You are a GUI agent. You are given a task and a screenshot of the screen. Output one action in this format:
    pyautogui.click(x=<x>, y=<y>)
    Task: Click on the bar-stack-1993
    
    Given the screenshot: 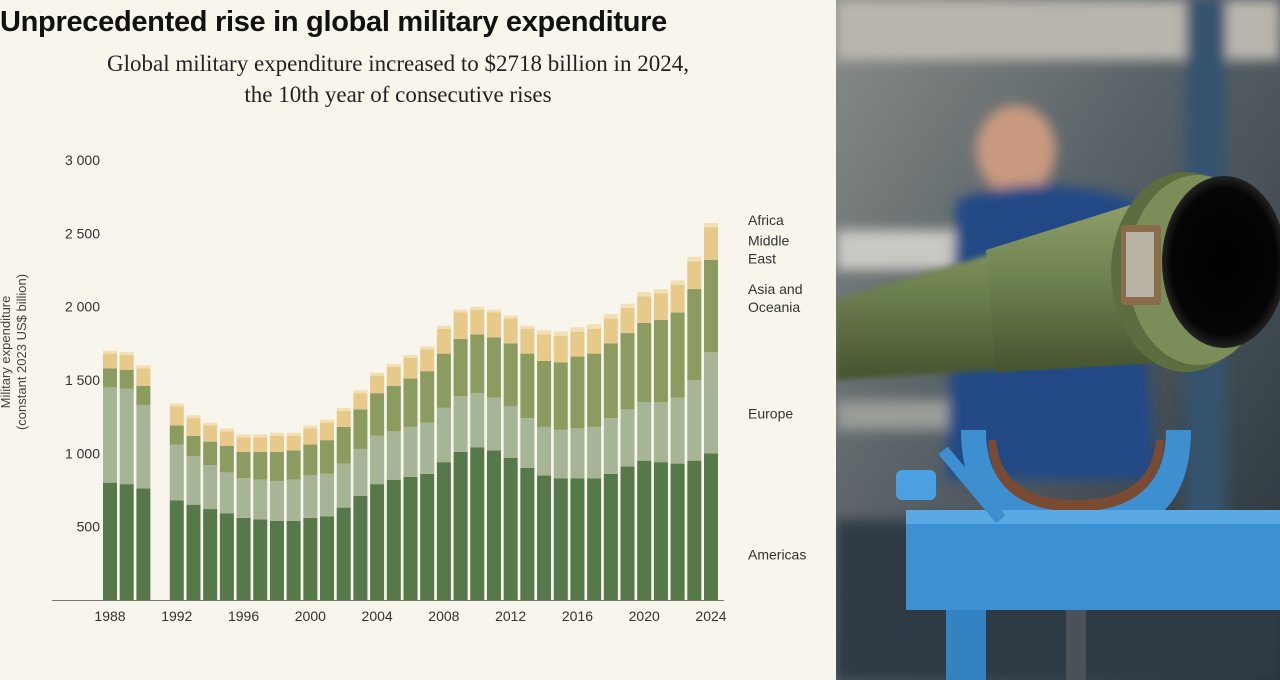 What is the action you would take?
    pyautogui.click(x=193, y=507)
    